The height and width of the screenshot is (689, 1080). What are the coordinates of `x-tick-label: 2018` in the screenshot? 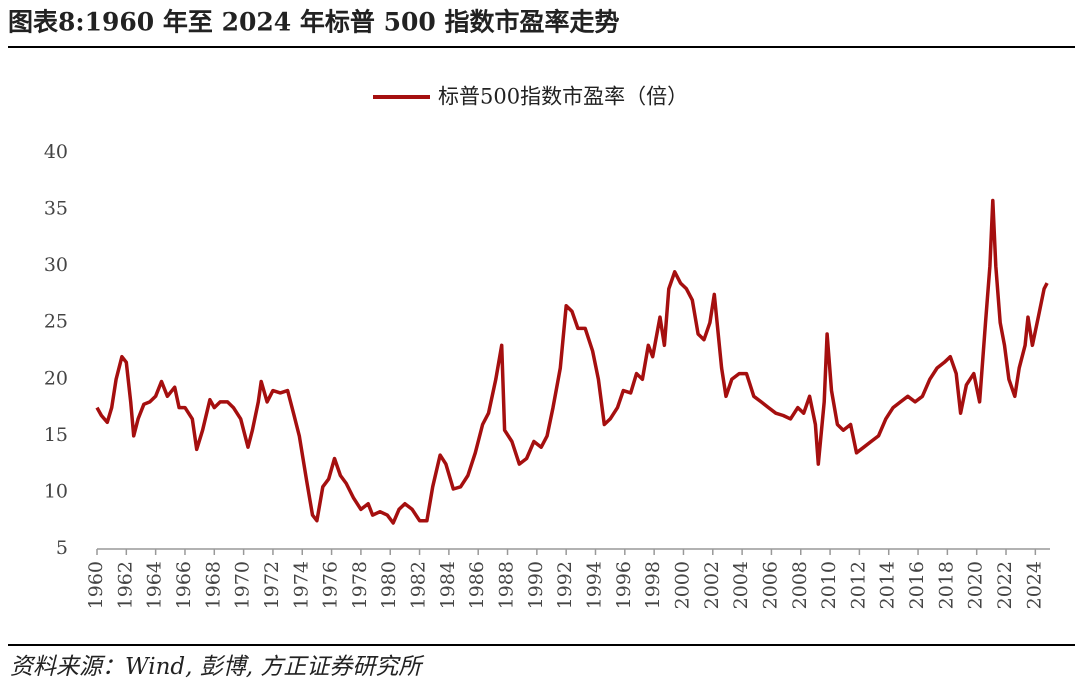 It's located at (946, 585).